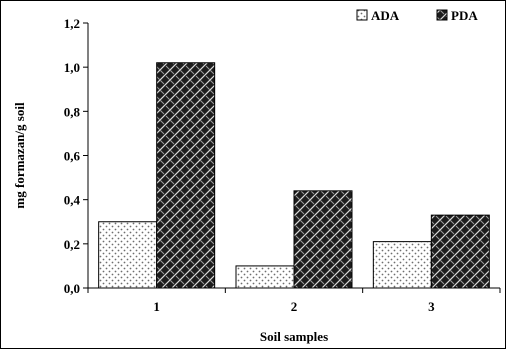 The image size is (506, 354). What do you see at coordinates (72, 244) in the screenshot?
I see `y-tick-label: 0,2` at bounding box center [72, 244].